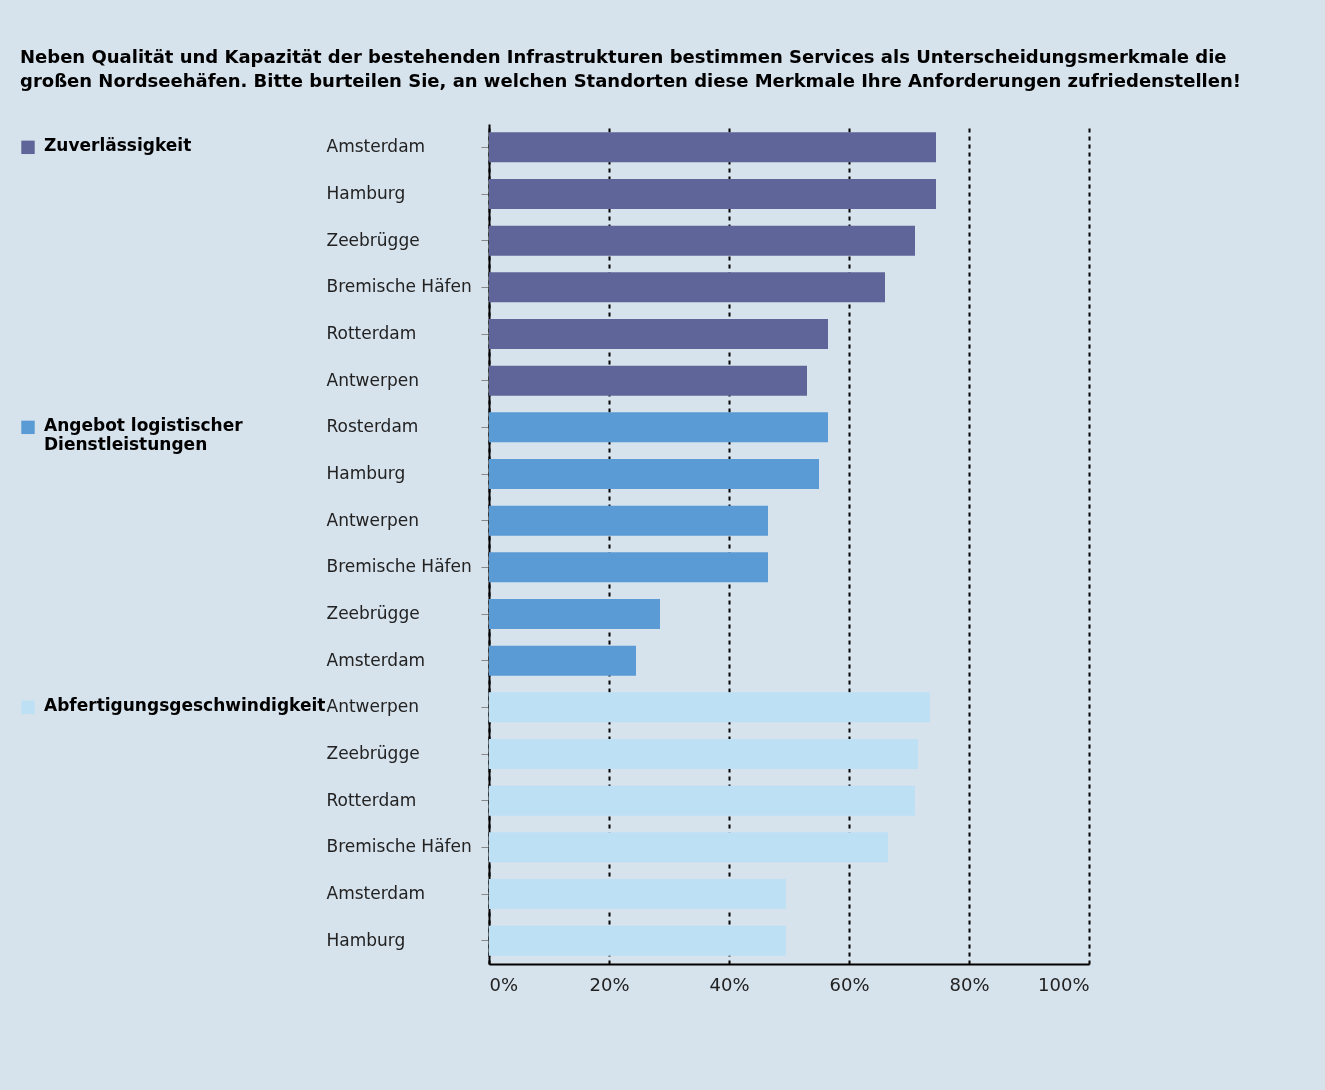 Image resolution: width=1325 pixels, height=1090 pixels. I want to click on x-tick-label: 60%, so click(849, 984).